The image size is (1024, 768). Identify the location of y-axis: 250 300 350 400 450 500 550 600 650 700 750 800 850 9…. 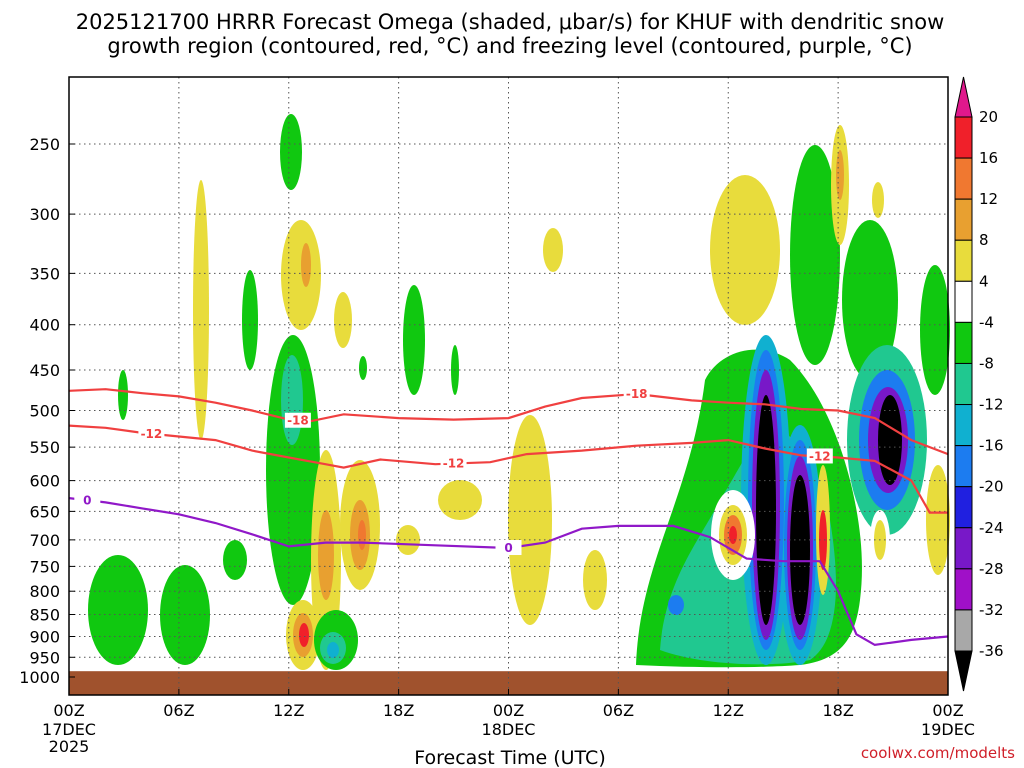
(47, 411).